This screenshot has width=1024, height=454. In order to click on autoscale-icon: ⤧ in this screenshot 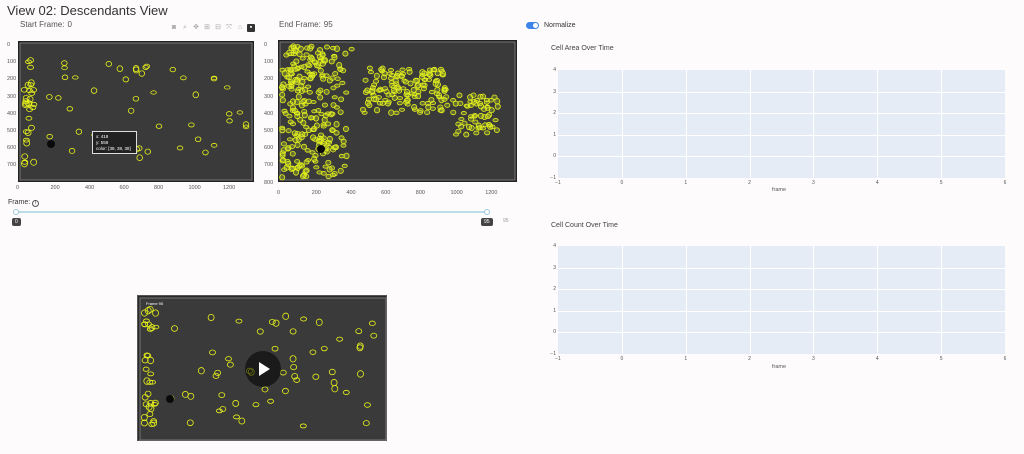, I will do `click(229, 27)`.